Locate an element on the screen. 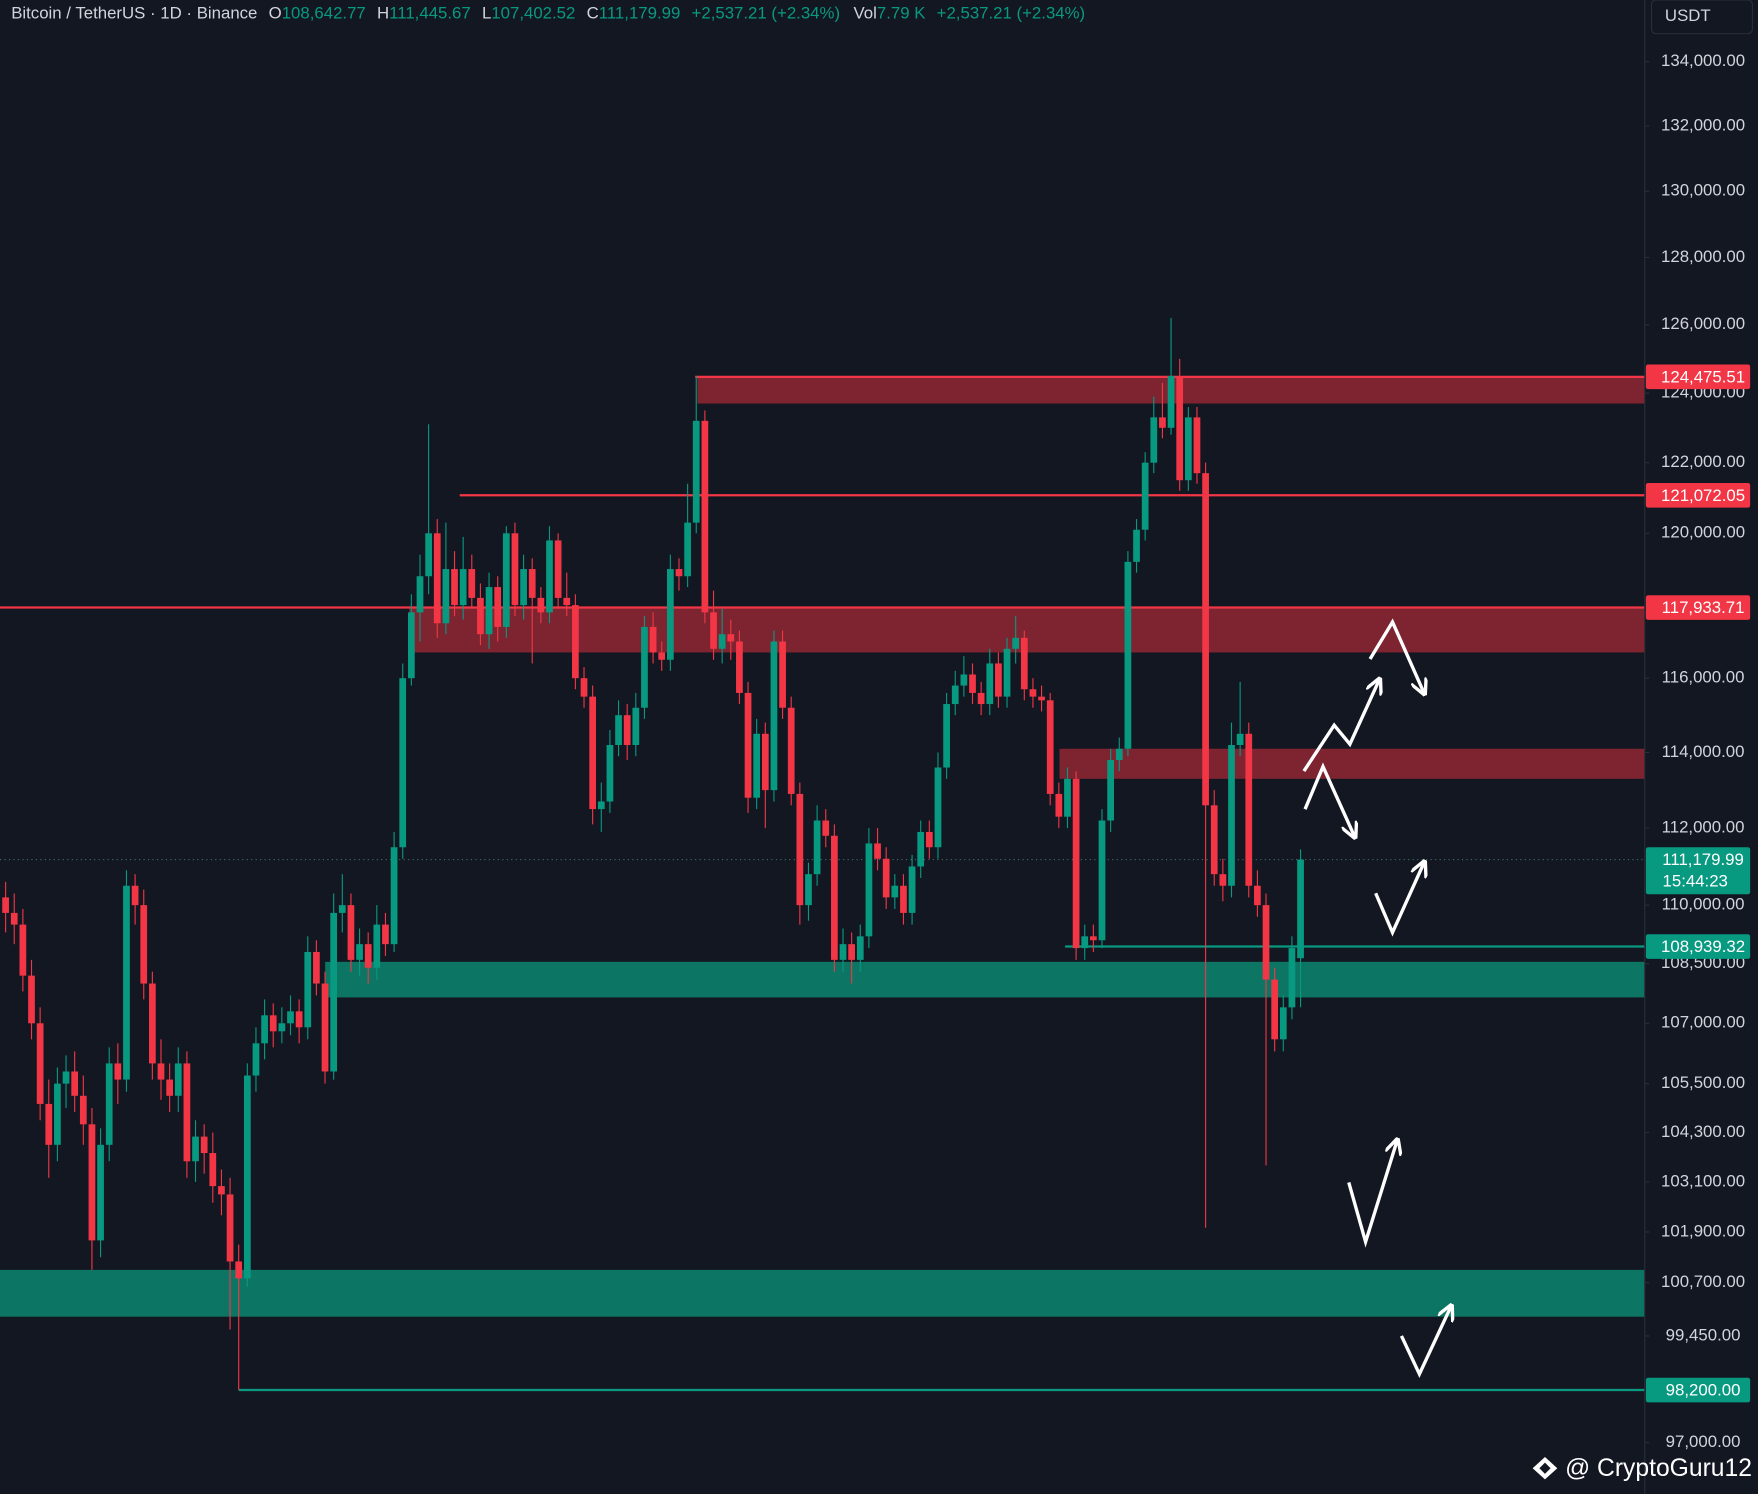  currency-box is located at coordinates (1701, 17).